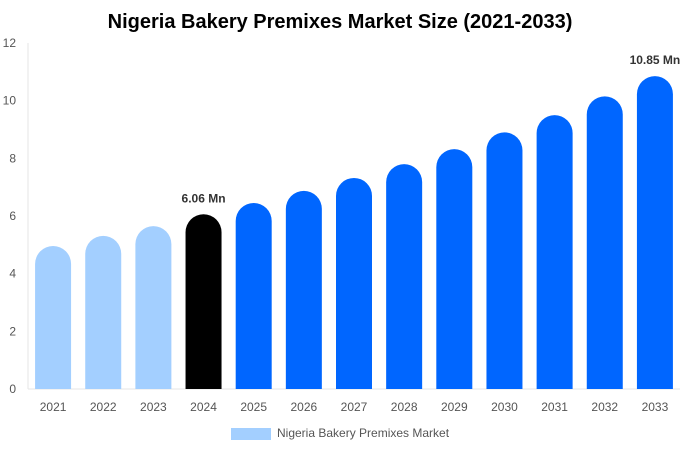 Image resolution: width=680 pixels, height=450 pixels. What do you see at coordinates (12, 331) in the screenshot?
I see `y-tick-label: 2` at bounding box center [12, 331].